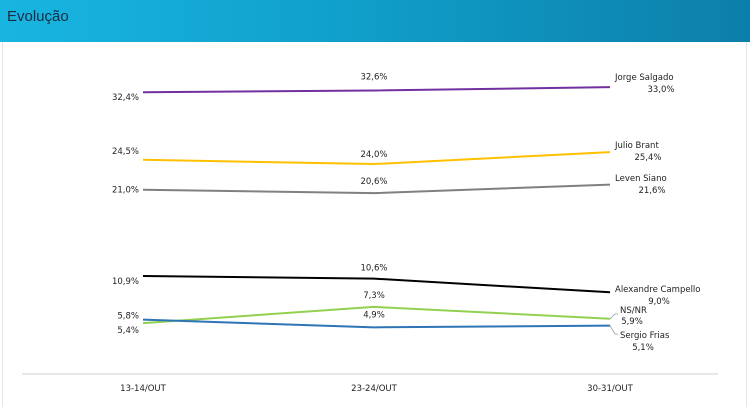 The width and height of the screenshot is (750, 407). I want to click on data-label-julio-brant-3: 25,4%, so click(647, 158).